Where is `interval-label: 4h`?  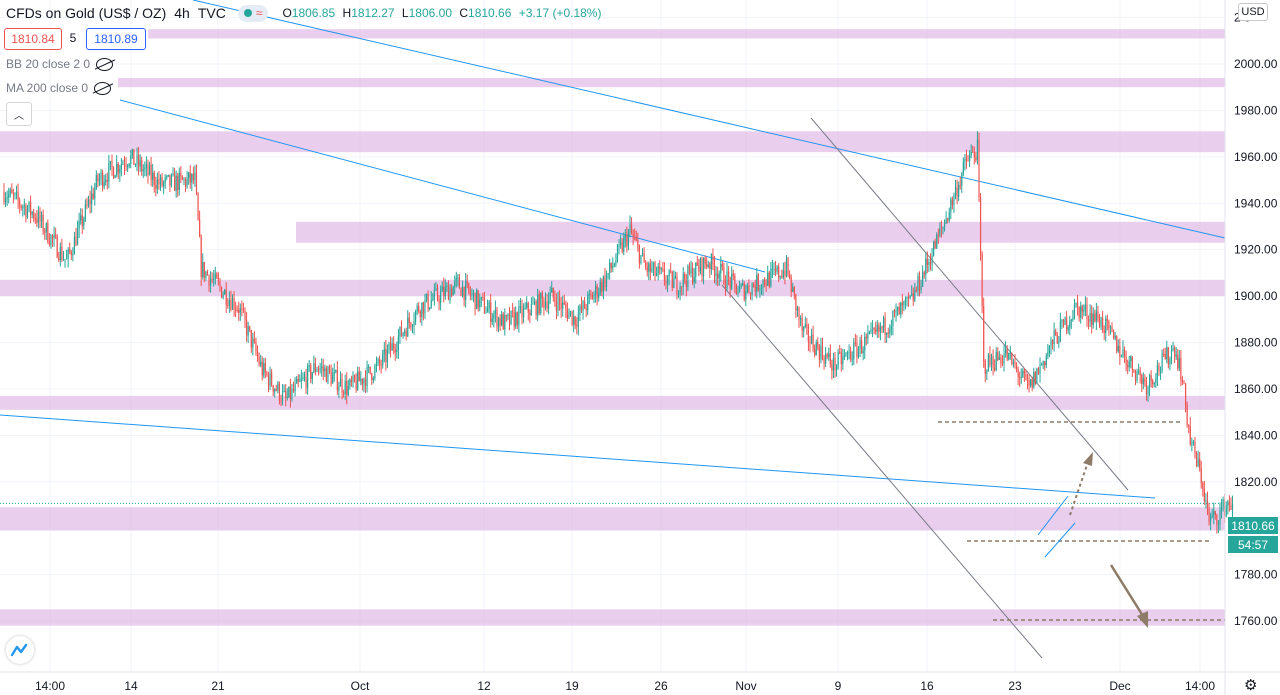
interval-label: 4h is located at coordinates (182, 13).